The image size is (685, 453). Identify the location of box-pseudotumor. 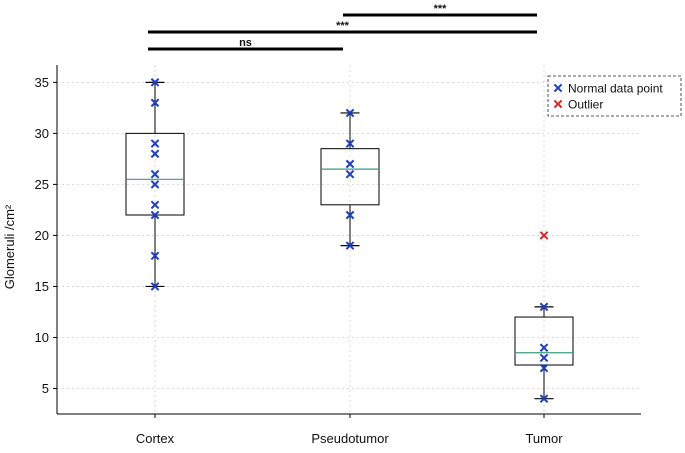
(350, 179).